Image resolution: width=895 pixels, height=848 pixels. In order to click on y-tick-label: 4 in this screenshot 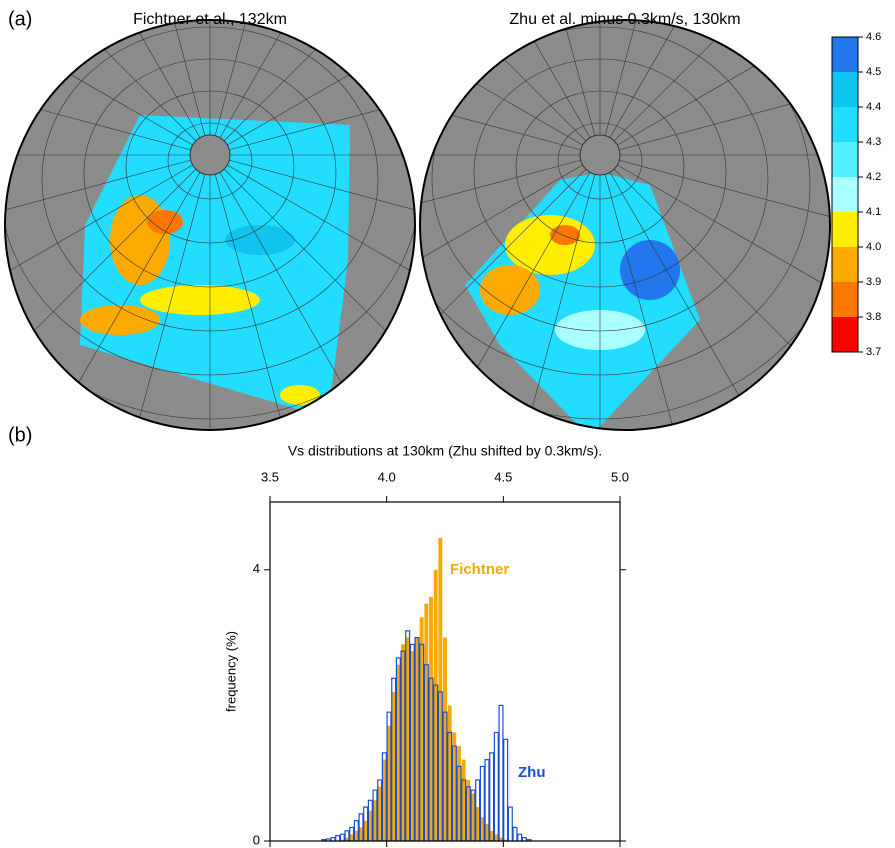, I will do `click(256, 568)`.